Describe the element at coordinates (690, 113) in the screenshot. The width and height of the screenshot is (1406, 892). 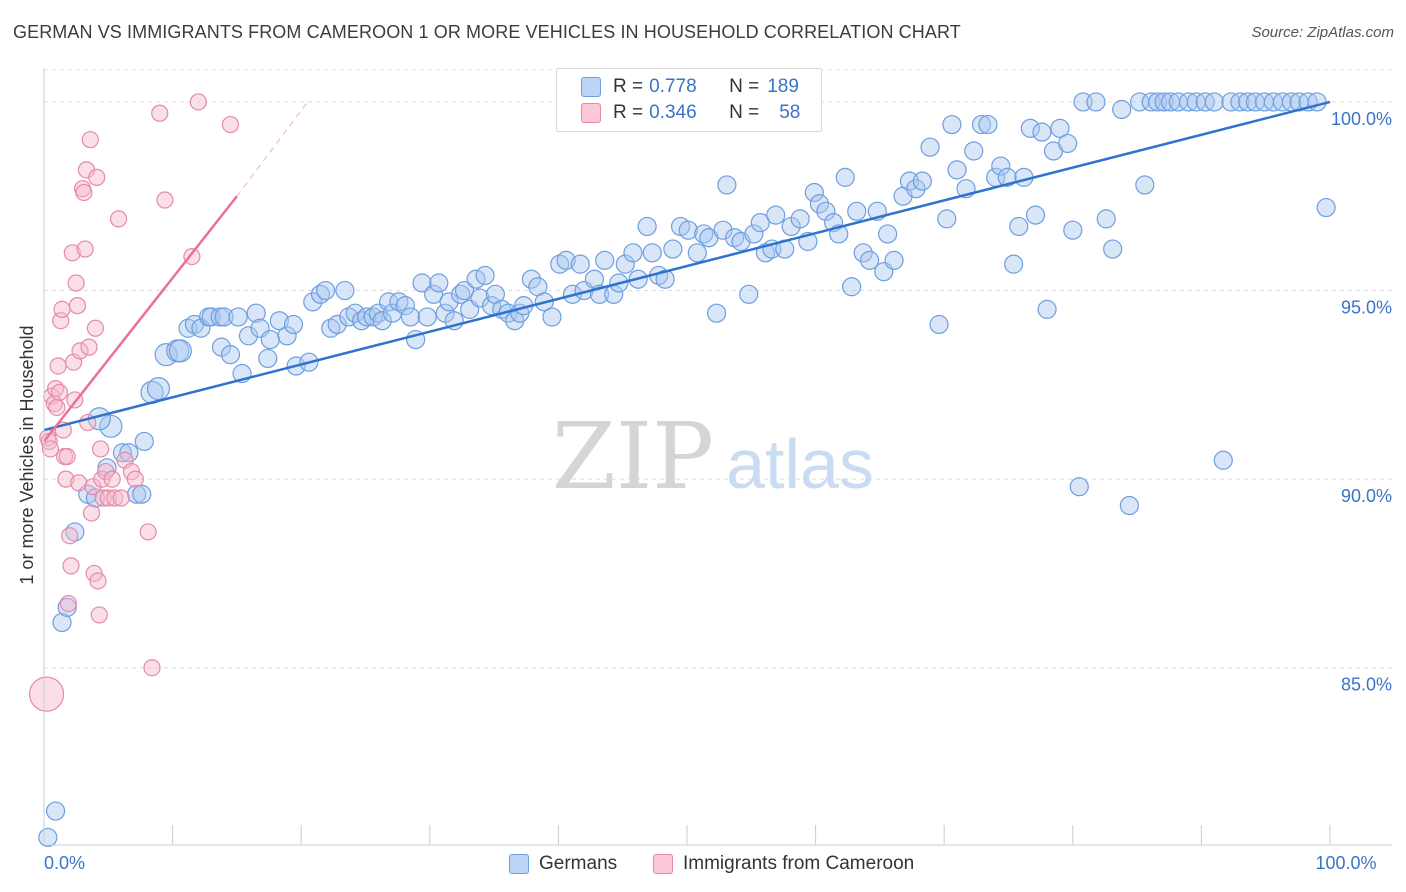
I see `legend-row-cameroon: R = 0.346 N = 58` at that location.